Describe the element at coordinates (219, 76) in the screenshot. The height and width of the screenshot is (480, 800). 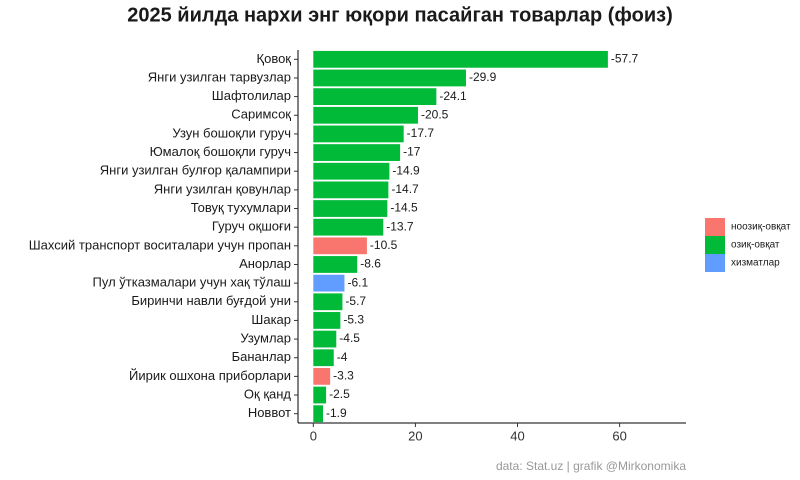
I see `y-tick-label: Янги узилган тарвузлар` at that location.